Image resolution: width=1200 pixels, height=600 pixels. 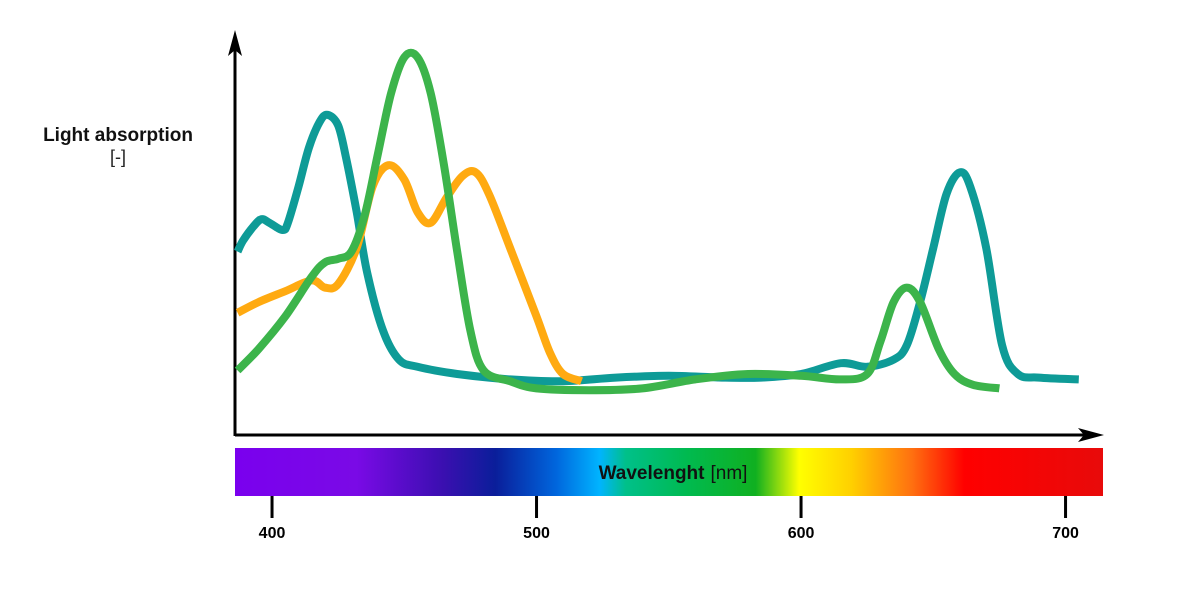 I want to click on y-axis-label: Light absorption, so click(x=118, y=135).